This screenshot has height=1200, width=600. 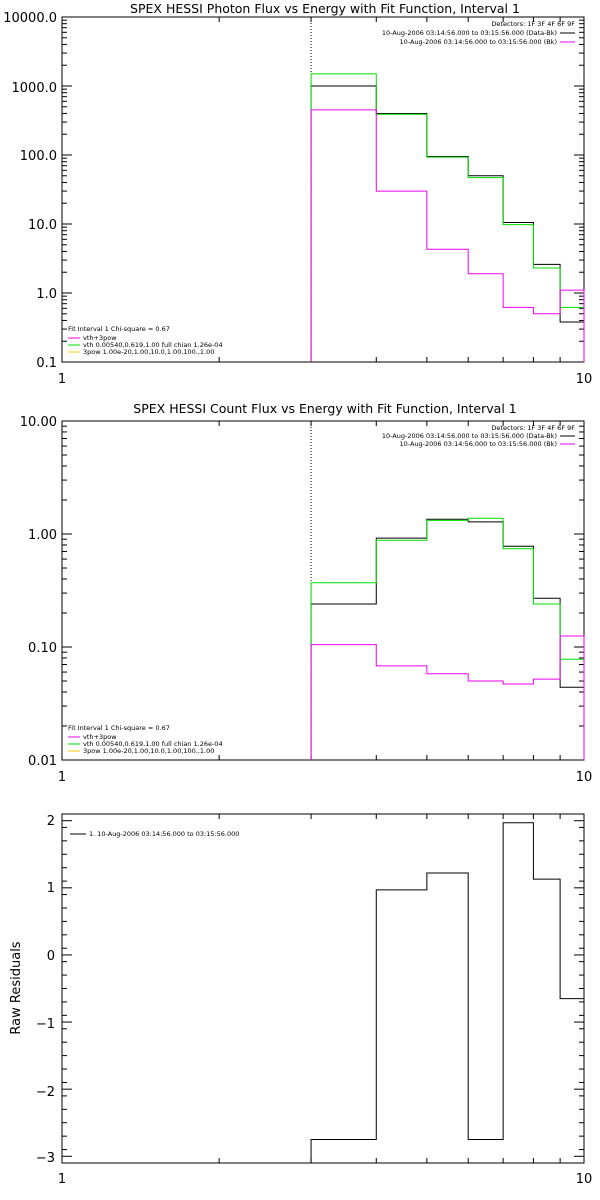 I want to click on y-tick-label: 1.00, so click(x=42, y=535).